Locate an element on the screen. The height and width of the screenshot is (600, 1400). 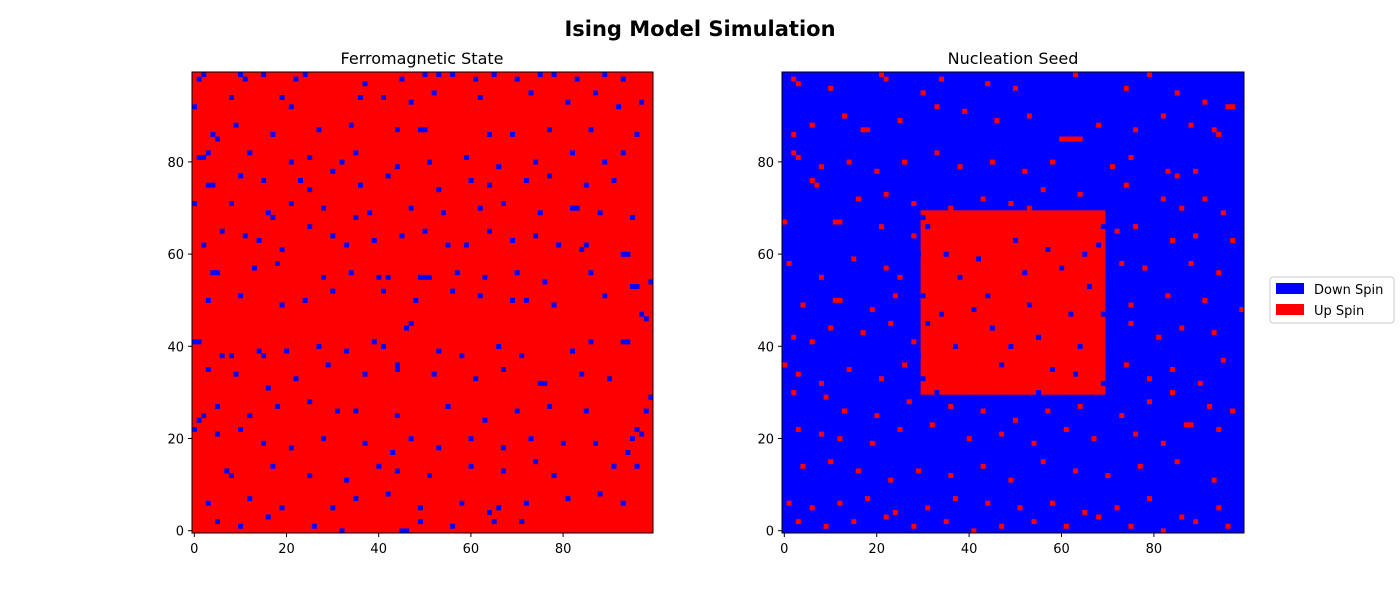
y-tick-label: 20 is located at coordinates (175, 439).